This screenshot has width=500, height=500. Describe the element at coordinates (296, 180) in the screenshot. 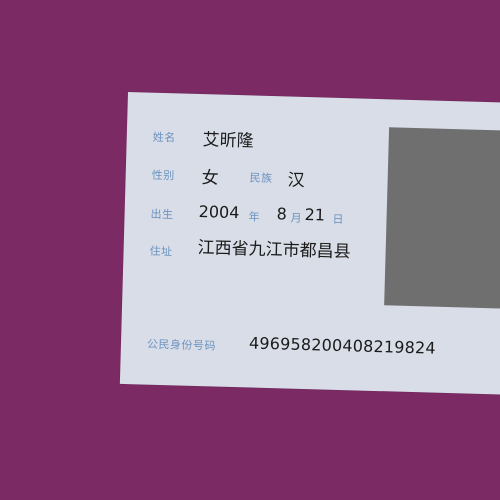

I see `ethnicity-value: 汉` at that location.